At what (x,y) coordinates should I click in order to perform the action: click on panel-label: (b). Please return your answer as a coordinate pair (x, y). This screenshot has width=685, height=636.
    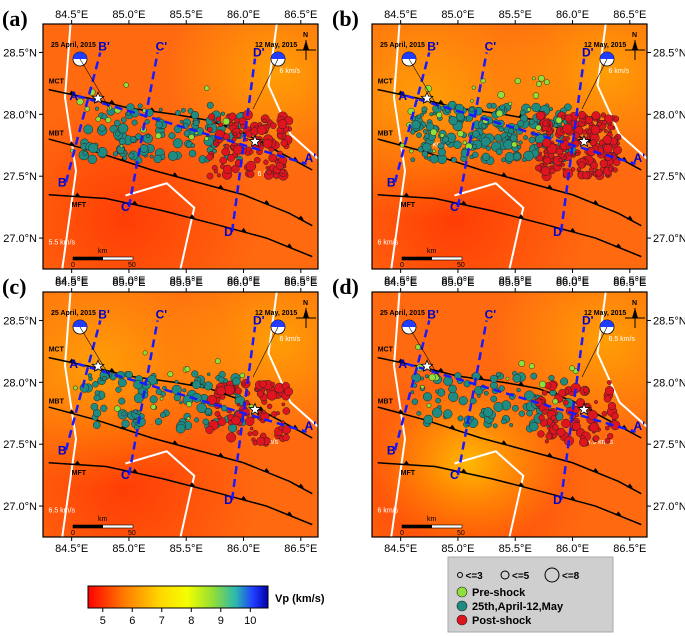
    Looking at the image, I should click on (345, 18).